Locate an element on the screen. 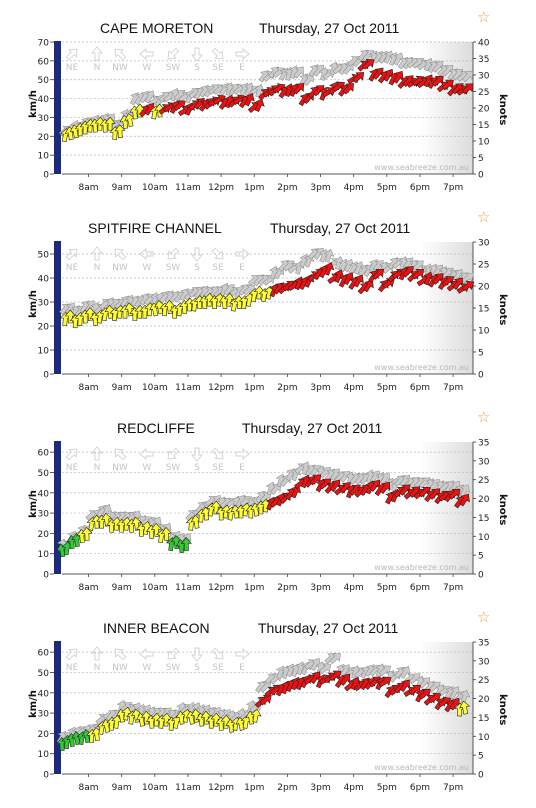  chart-title: INNER BEACON is located at coordinates (156, 628).